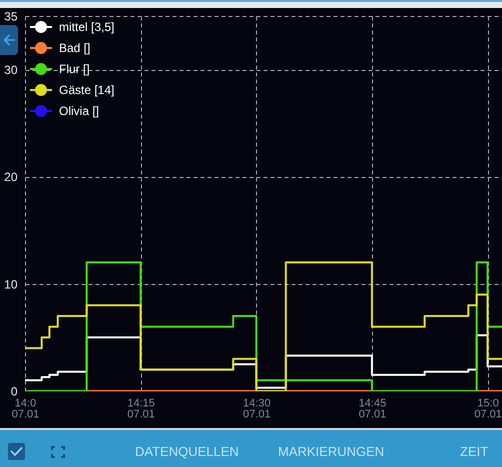 Image resolution: width=502 pixels, height=467 pixels. I want to click on legend-label: Gäste [14], so click(86, 90).